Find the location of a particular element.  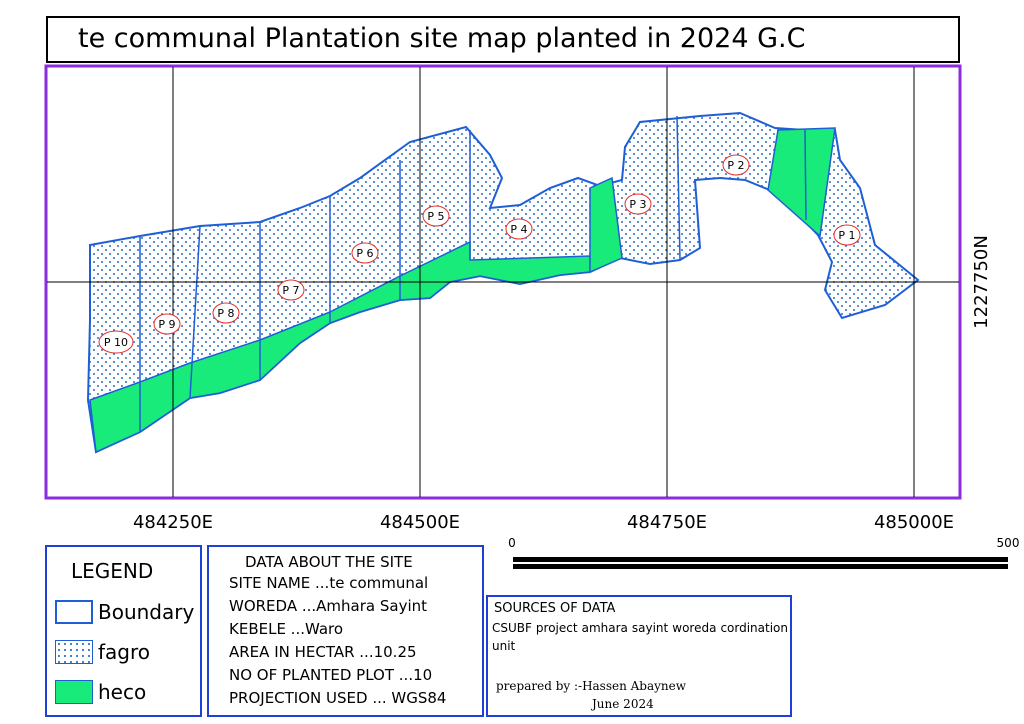

boundary-swatch is located at coordinates (74, 612).